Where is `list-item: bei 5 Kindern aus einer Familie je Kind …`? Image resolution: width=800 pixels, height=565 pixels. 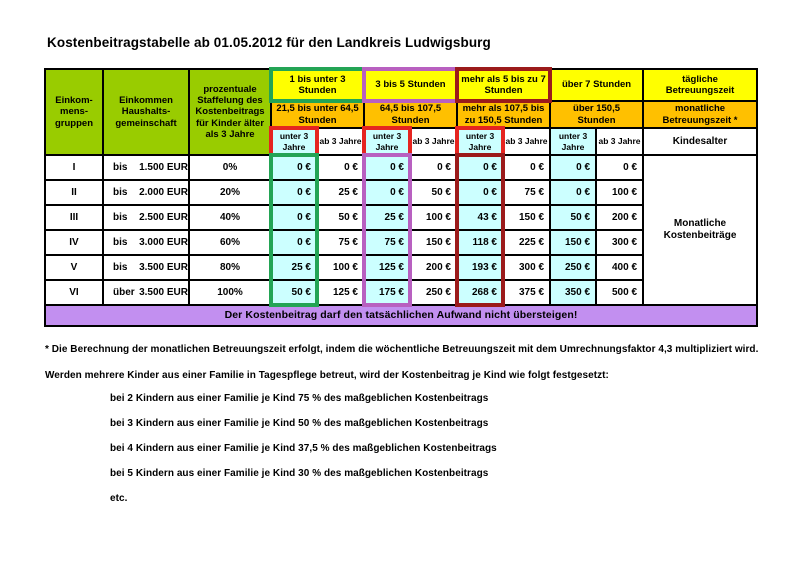 list-item: bei 5 Kindern aus einer Familie je Kind … is located at coordinates (299, 473).